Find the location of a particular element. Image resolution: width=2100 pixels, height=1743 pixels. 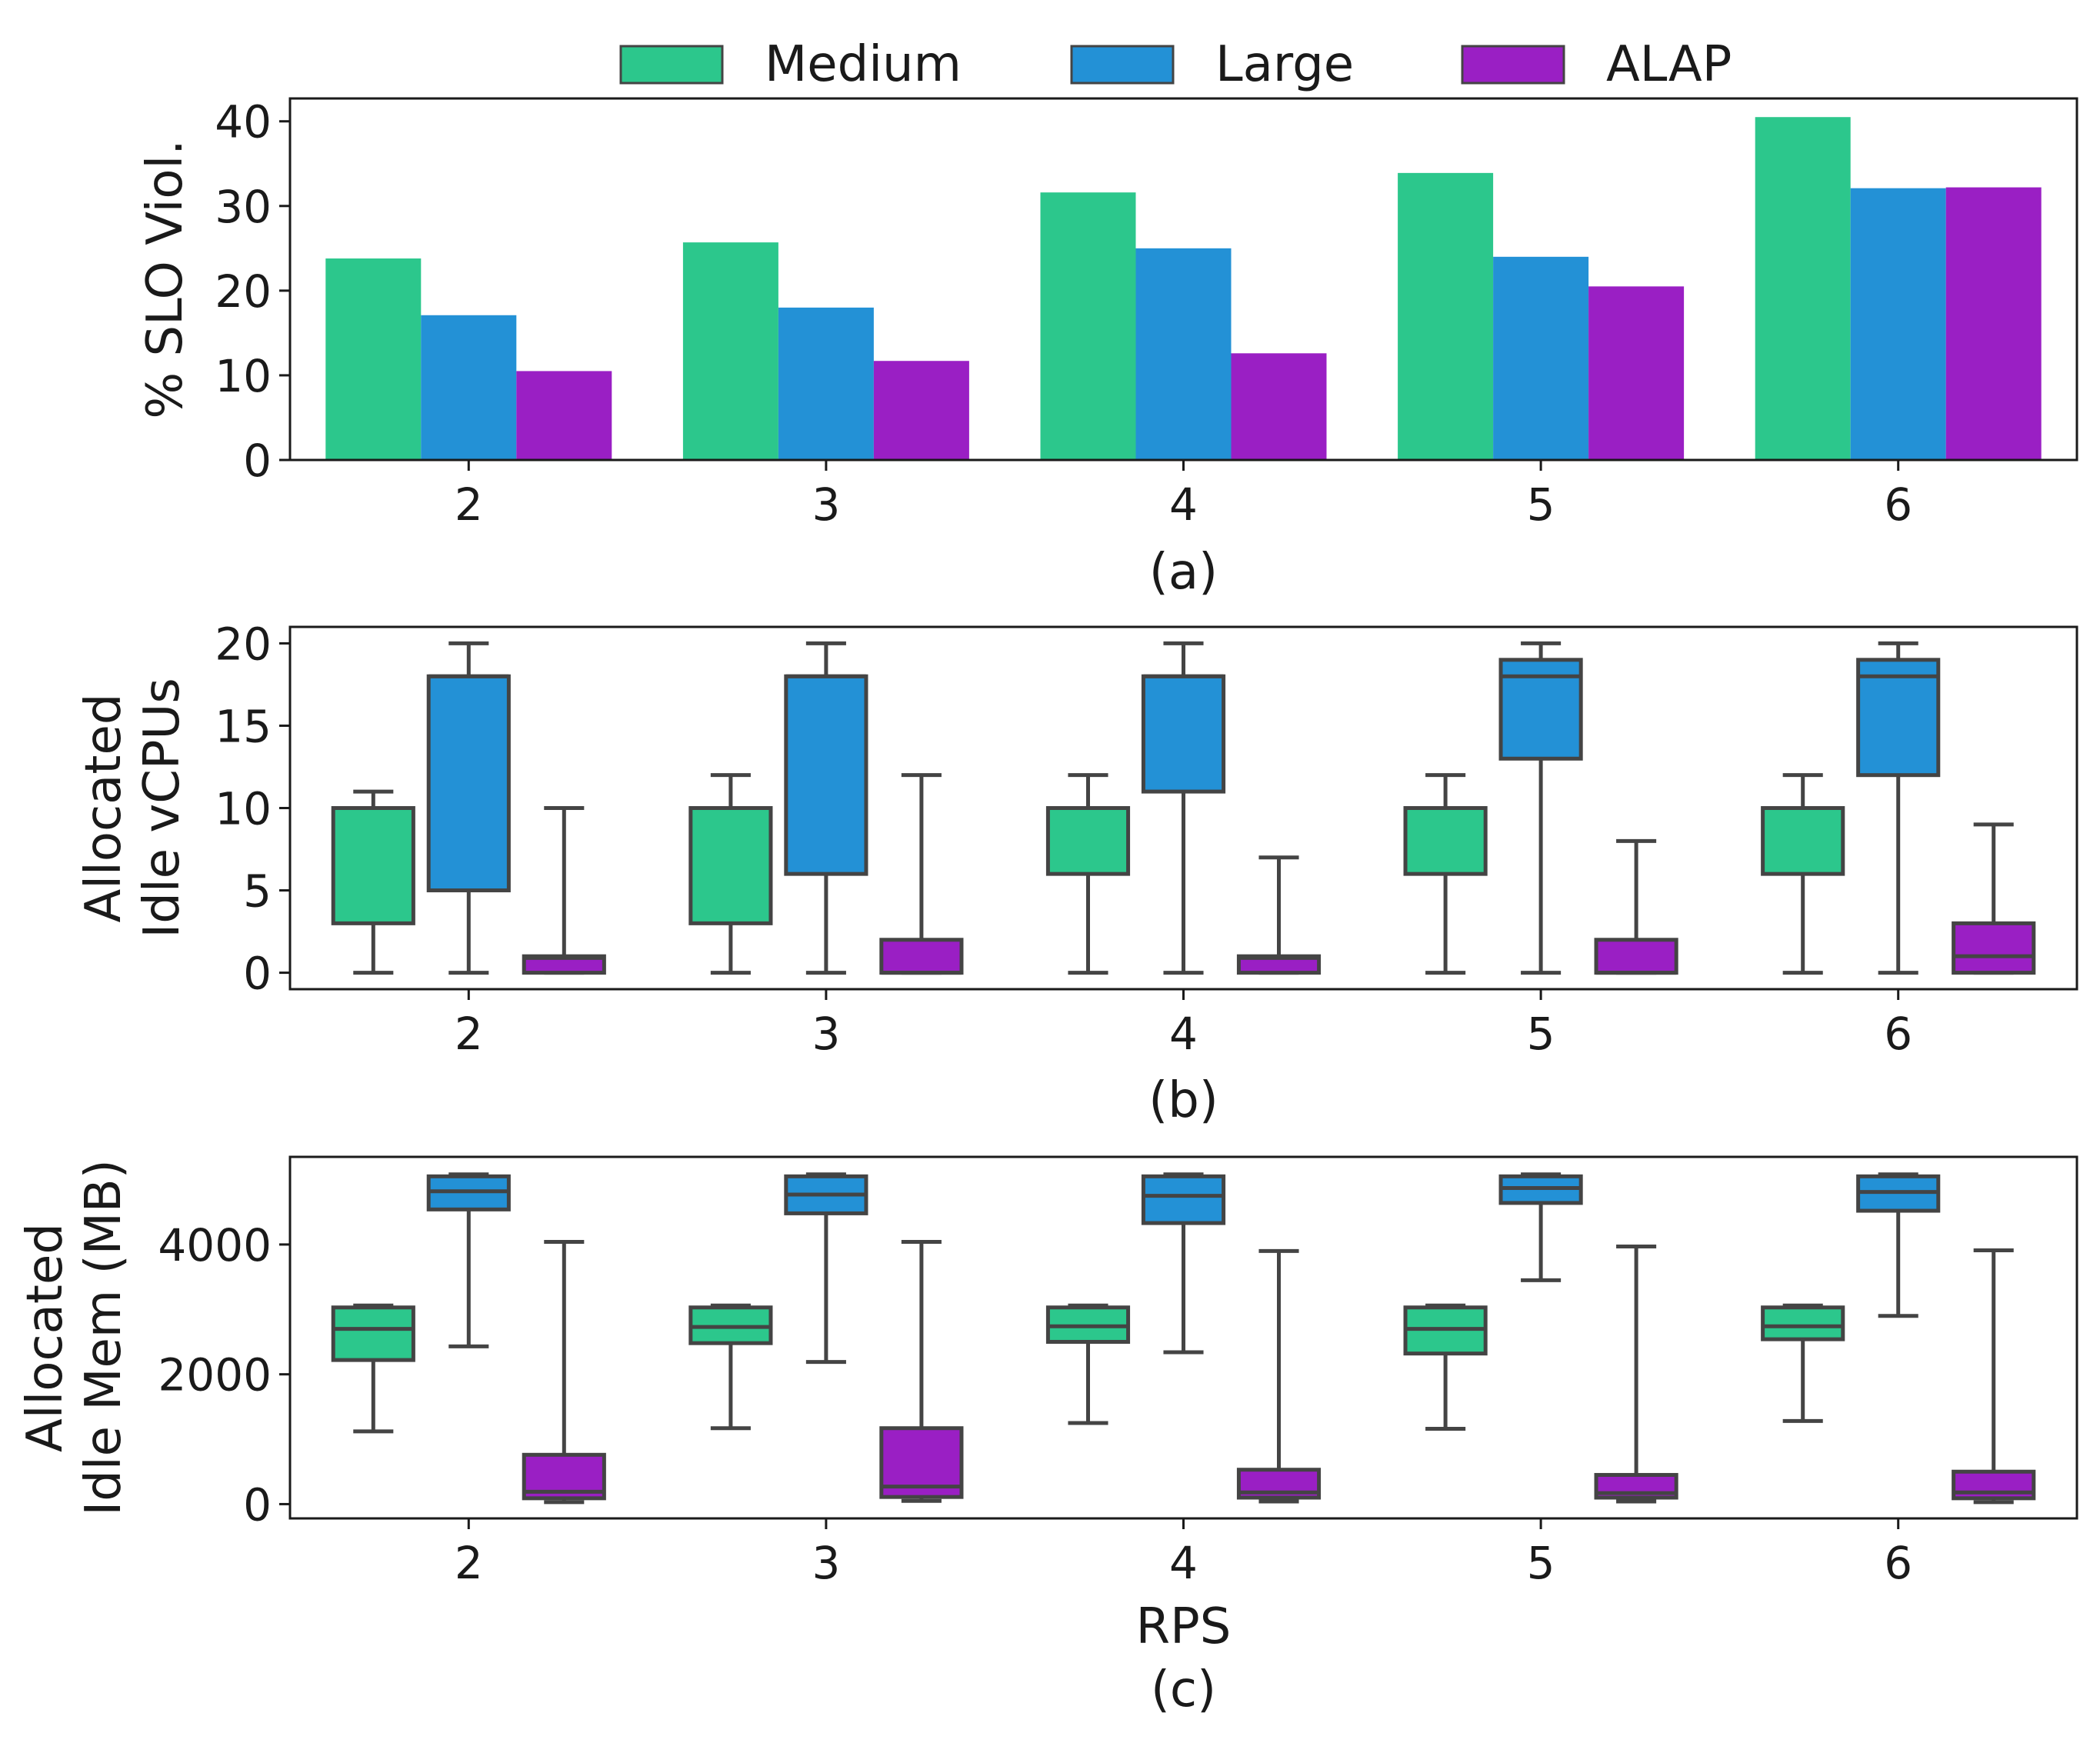

legend-label-large: Large is located at coordinates (1285, 64).